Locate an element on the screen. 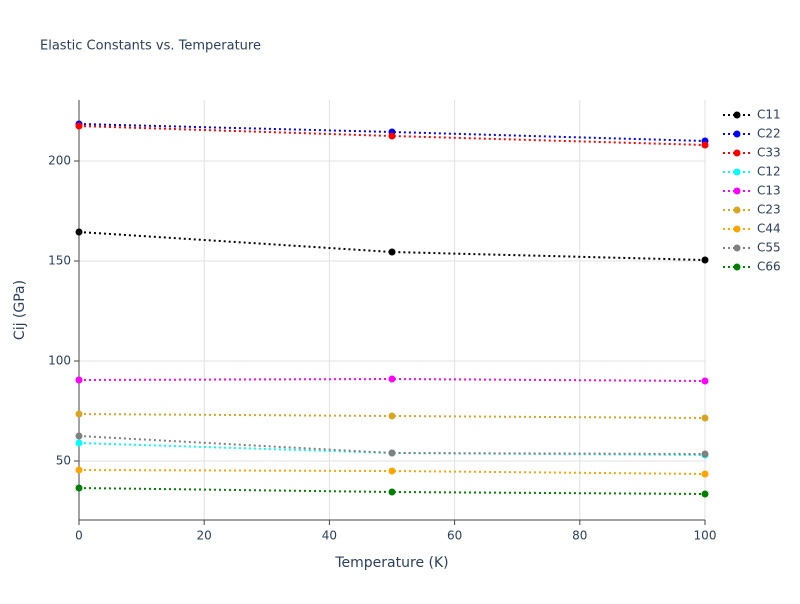 The width and height of the screenshot is (800, 604). legend-label: C44 is located at coordinates (769, 229).